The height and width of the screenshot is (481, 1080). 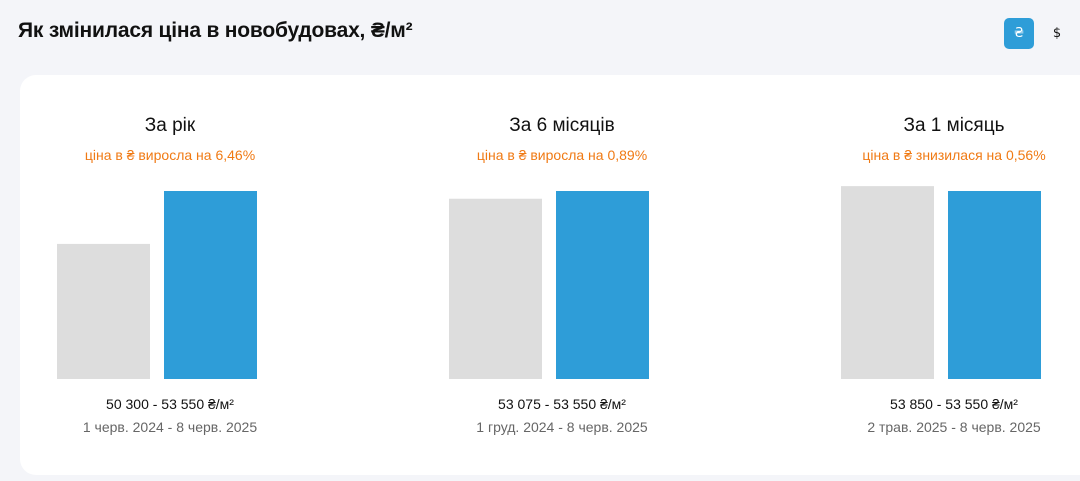 I want to click on price-range-label: 53 850 - 53 550 ₴/м², so click(x=954, y=404).